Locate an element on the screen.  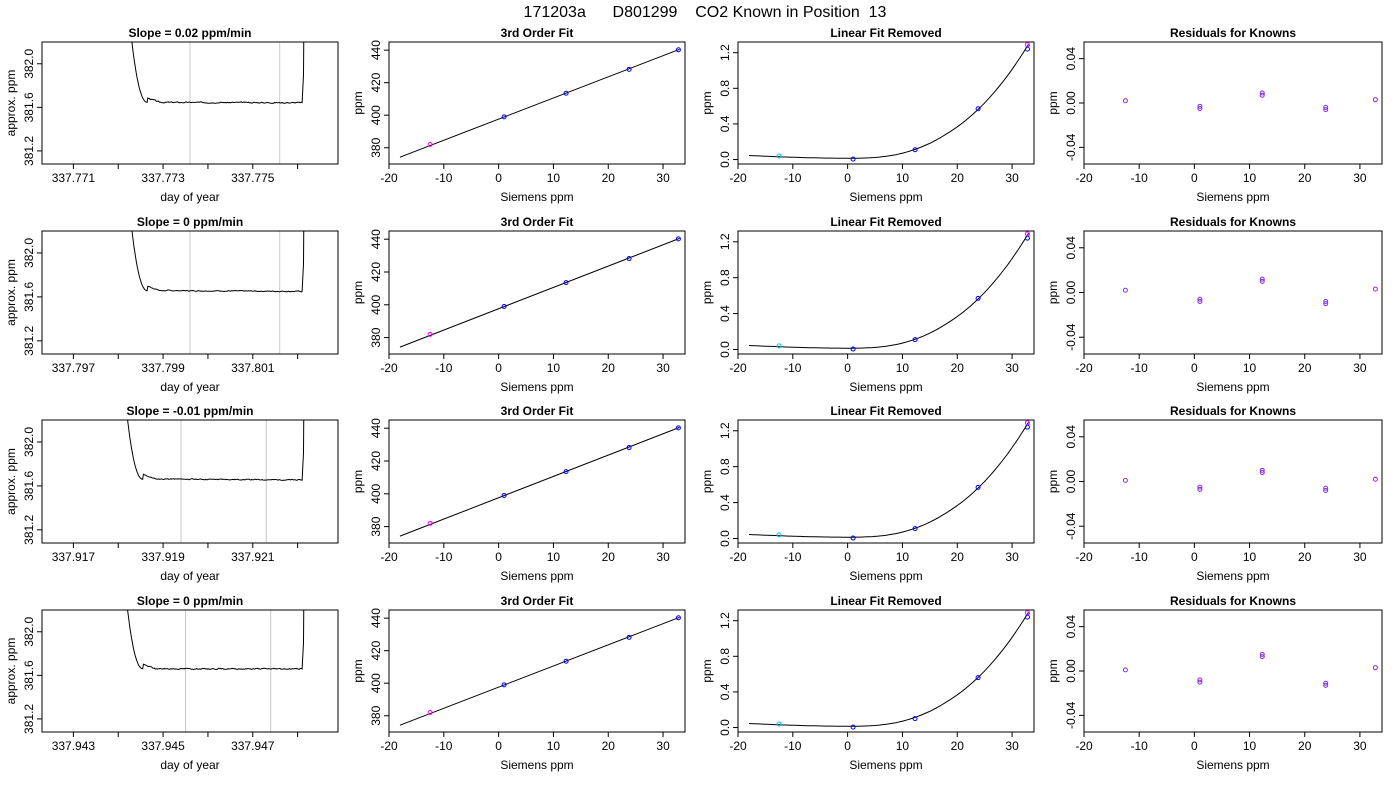
panel-title: Slope = -0.01 ppm/min is located at coordinates (189, 411).